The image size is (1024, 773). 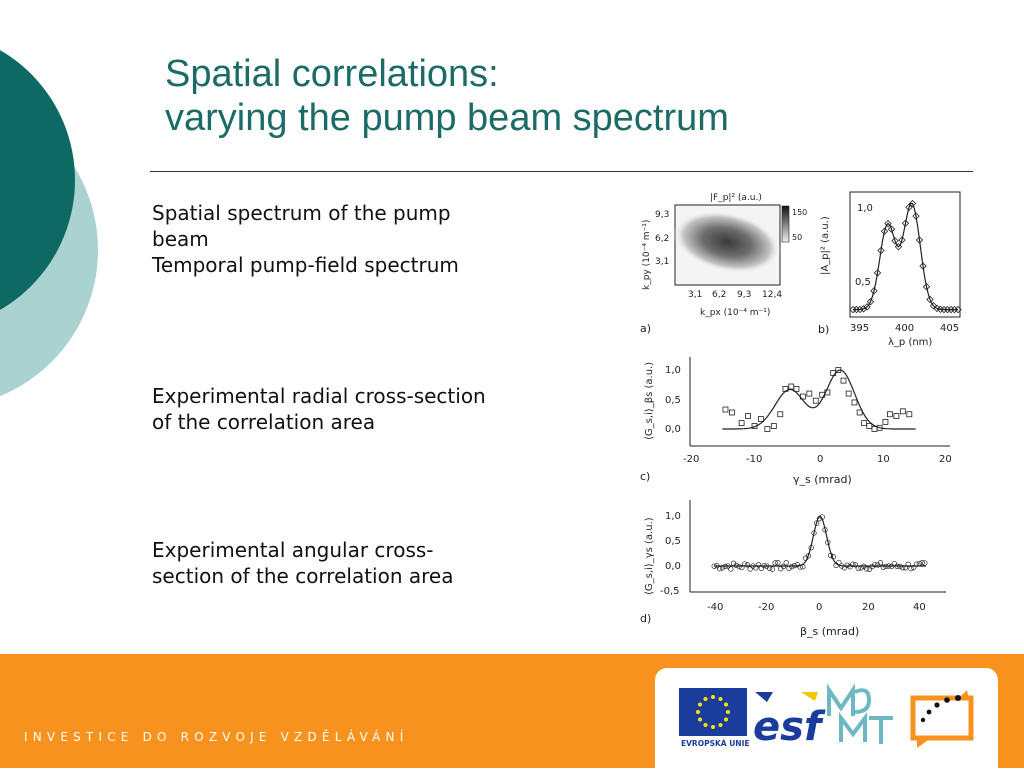 What do you see at coordinates (670, 591) in the screenshot?
I see `y-tick: -0,5` at bounding box center [670, 591].